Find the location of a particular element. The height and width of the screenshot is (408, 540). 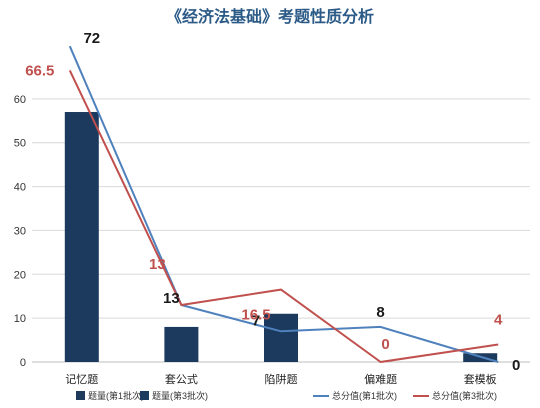

y-tick-label: 60 is located at coordinates (20, 100).